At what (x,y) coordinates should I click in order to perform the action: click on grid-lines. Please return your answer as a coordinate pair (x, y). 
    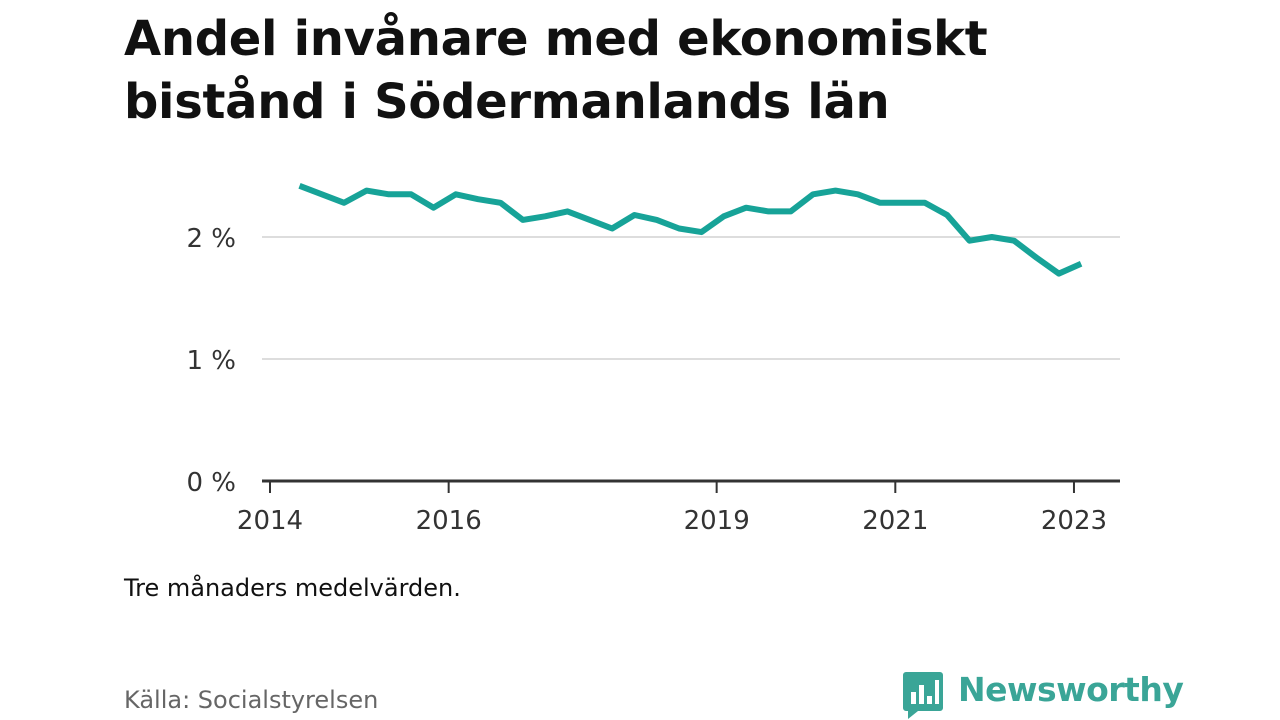
    Looking at the image, I should click on (691, 298).